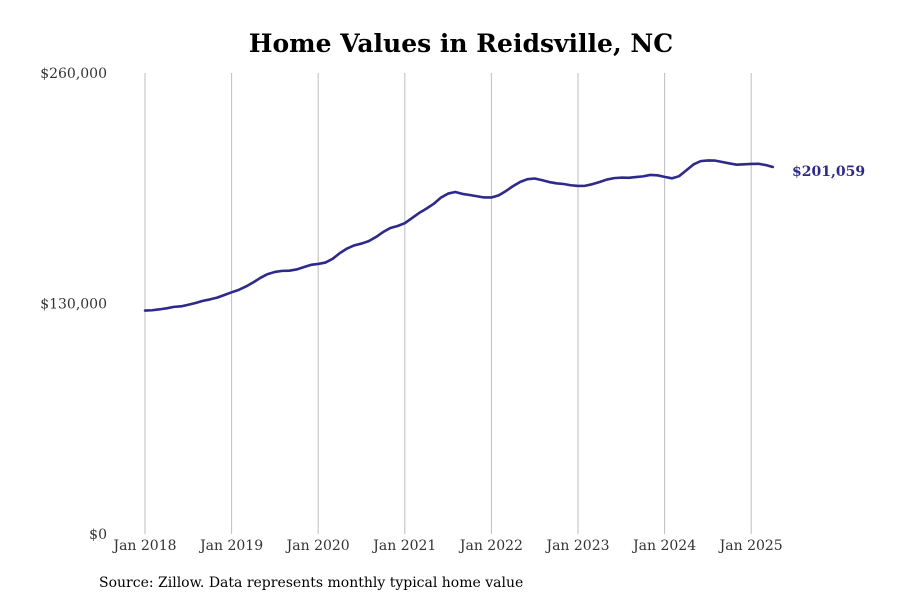 This screenshot has width=900, height=600. What do you see at coordinates (73, 74) in the screenshot?
I see `y-tick-label: $260,000` at bounding box center [73, 74].